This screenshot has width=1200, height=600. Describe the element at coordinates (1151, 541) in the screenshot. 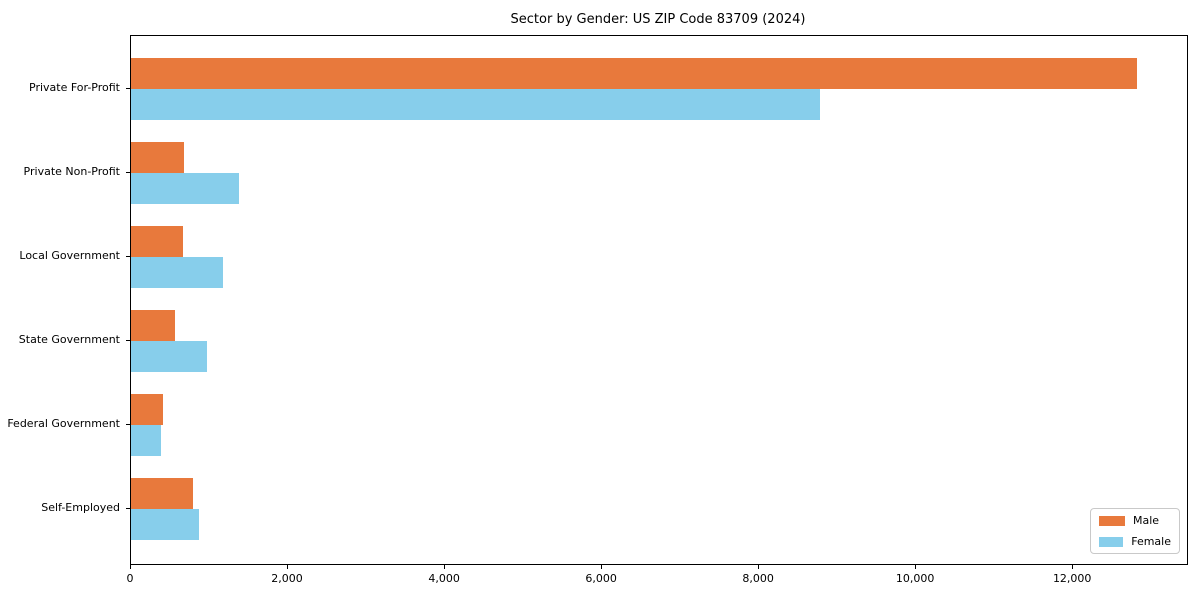

I see `legend-label-female: Female` at that location.